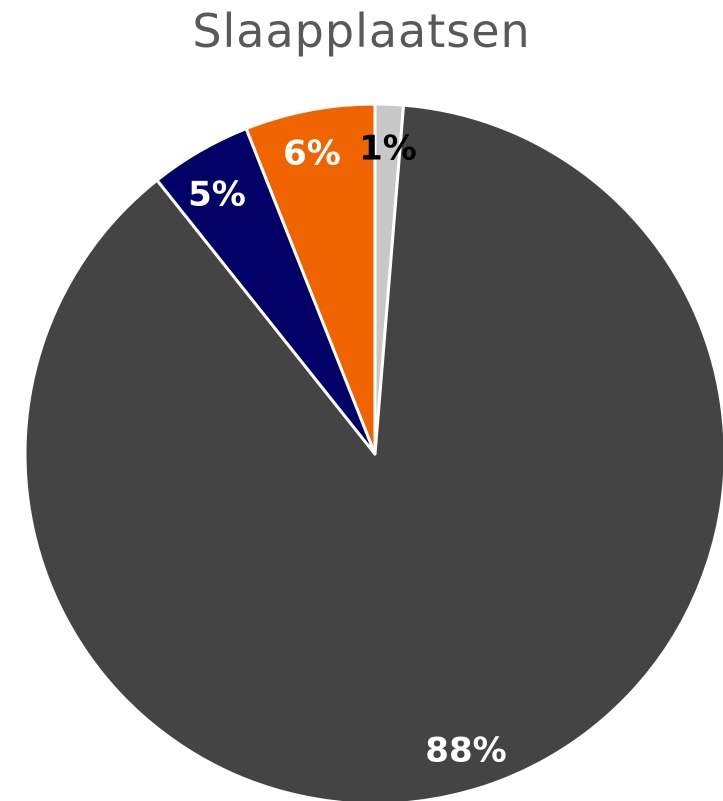 The height and width of the screenshot is (801, 723). I want to click on data-label: 6%, so click(312, 154).